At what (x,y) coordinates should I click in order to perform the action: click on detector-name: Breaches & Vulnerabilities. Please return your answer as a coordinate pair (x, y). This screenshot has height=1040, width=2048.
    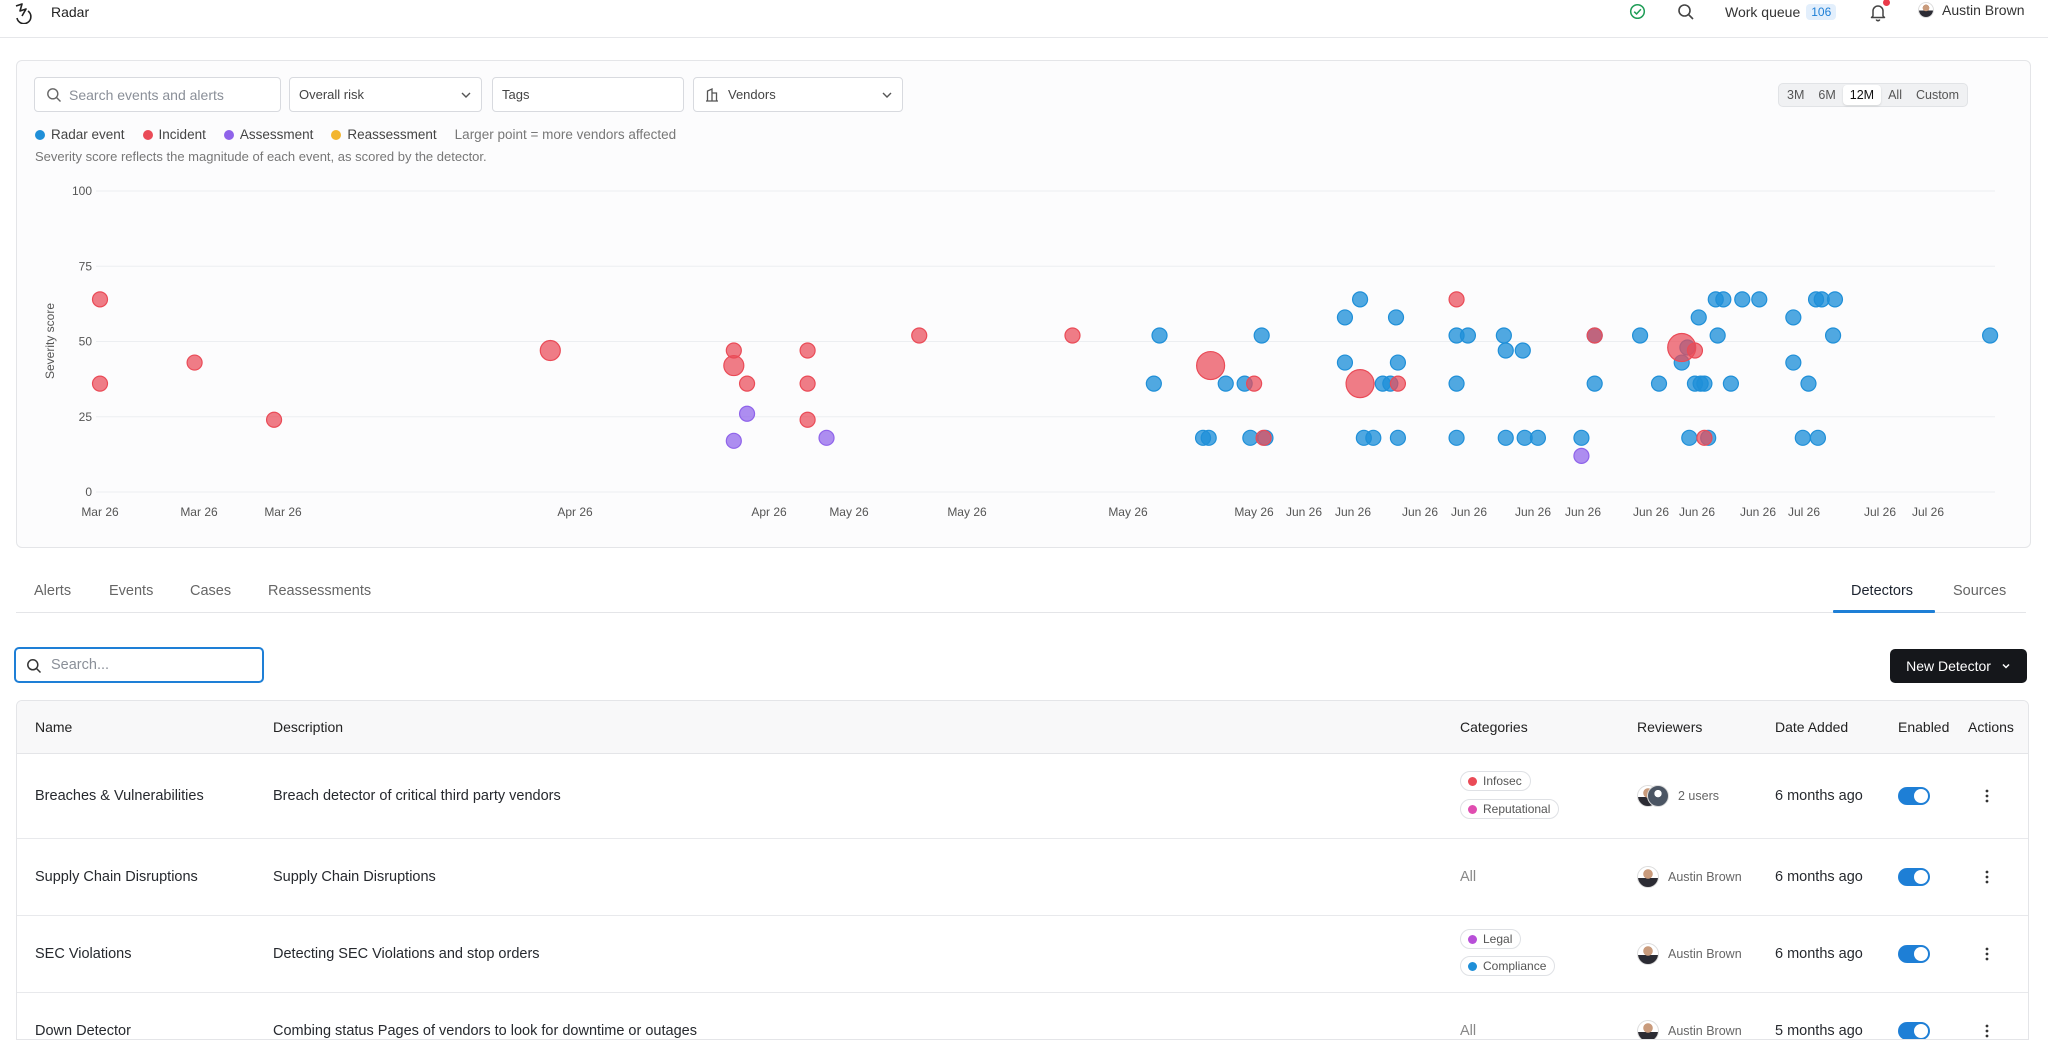
    Looking at the image, I should click on (119, 796).